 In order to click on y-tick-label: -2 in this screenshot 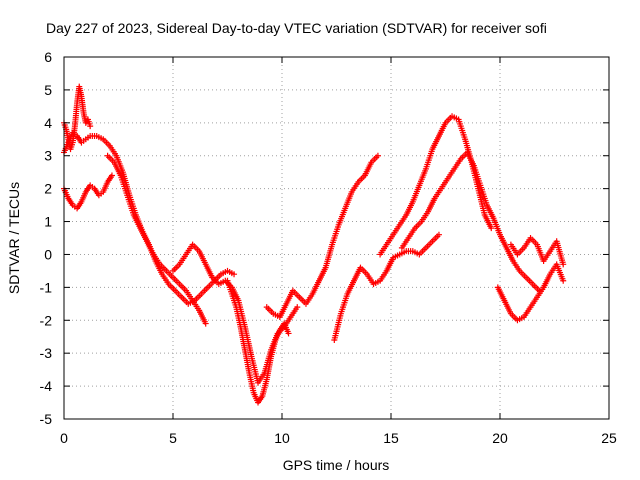, I will do `click(46, 320)`.